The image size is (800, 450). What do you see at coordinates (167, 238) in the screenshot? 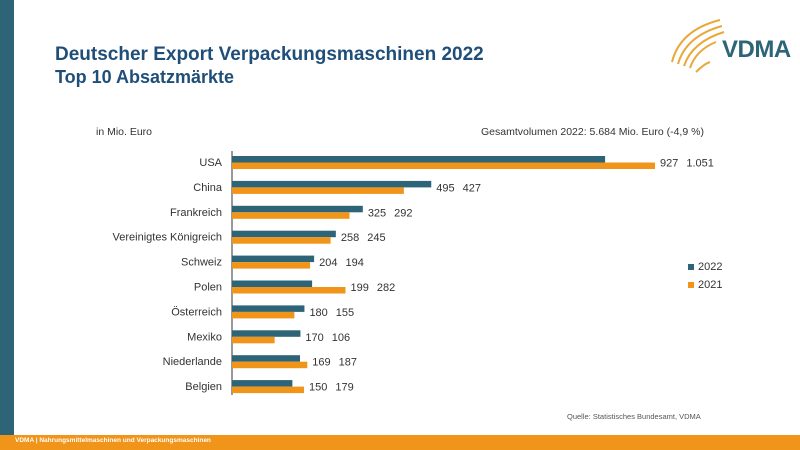
I see `category-label: Vereinigtes Königreich` at bounding box center [167, 238].